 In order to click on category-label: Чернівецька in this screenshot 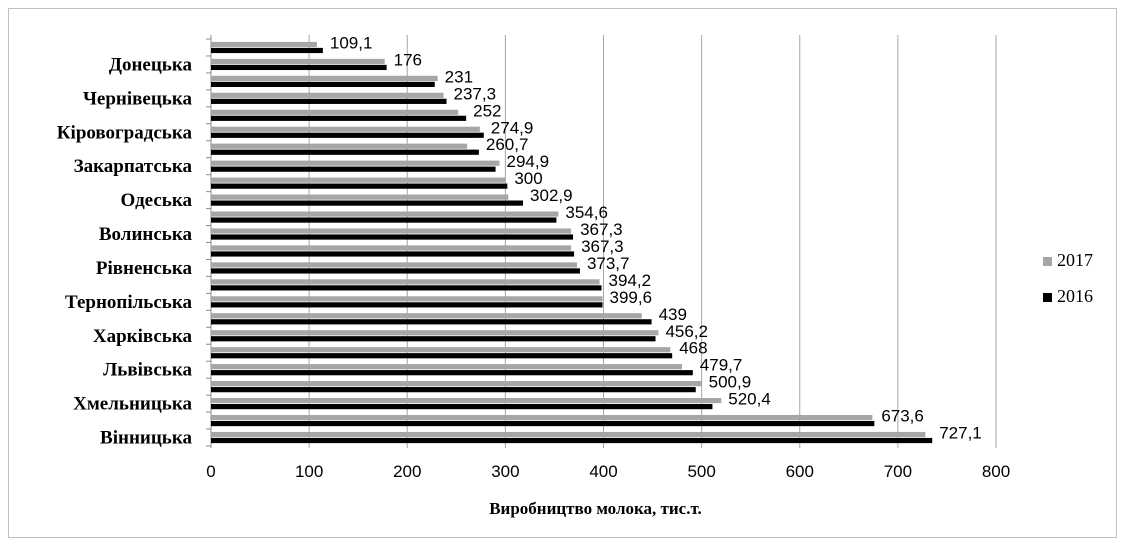, I will do `click(138, 98)`.